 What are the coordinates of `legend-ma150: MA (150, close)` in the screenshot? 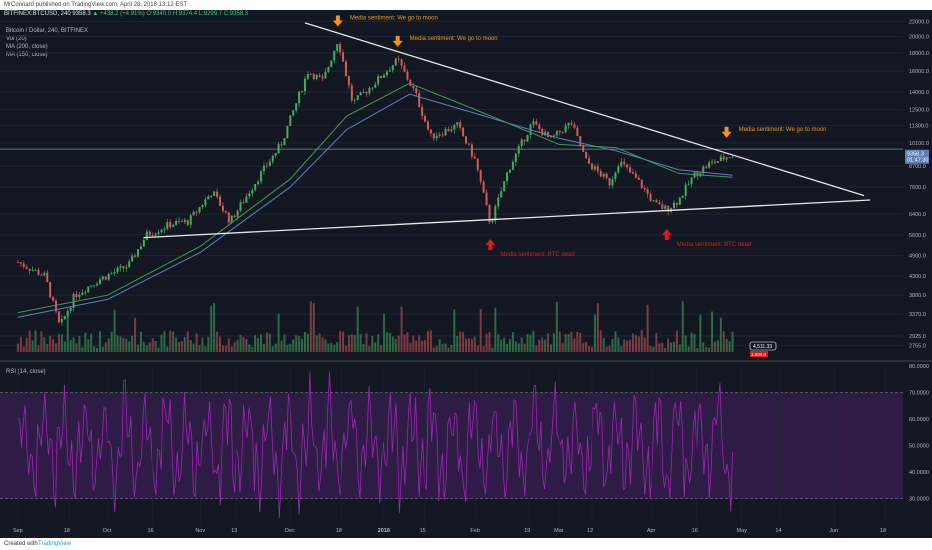 It's located at (27, 55).